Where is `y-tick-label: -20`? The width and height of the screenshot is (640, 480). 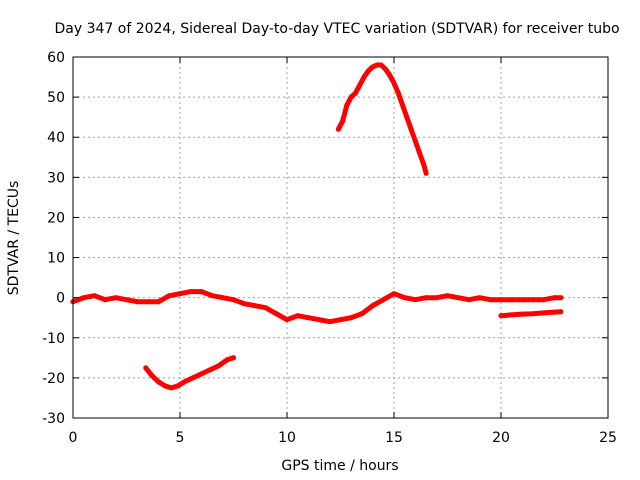 y-tick-label: -20 is located at coordinates (53, 379).